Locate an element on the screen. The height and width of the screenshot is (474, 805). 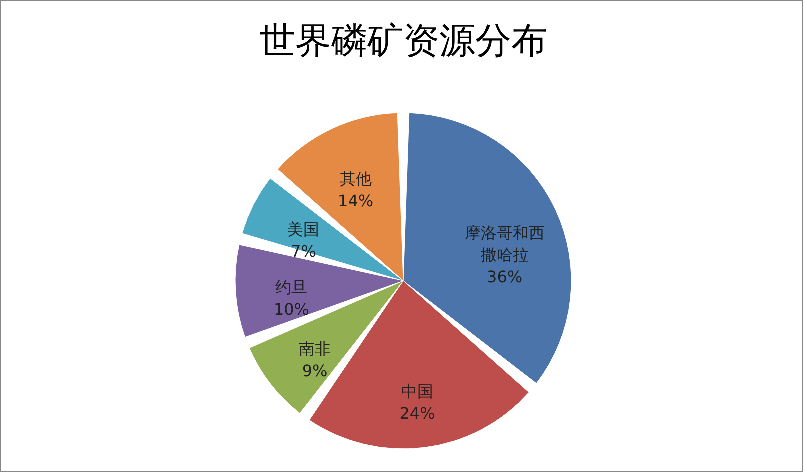
slice-label: 摩洛哥和西撒哈拉 is located at coordinates (504, 243).